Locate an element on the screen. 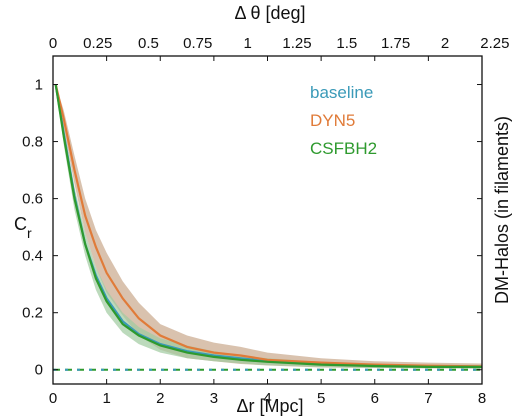 The width and height of the screenshot is (520, 420). y-tick-label: 0 is located at coordinates (39, 370).